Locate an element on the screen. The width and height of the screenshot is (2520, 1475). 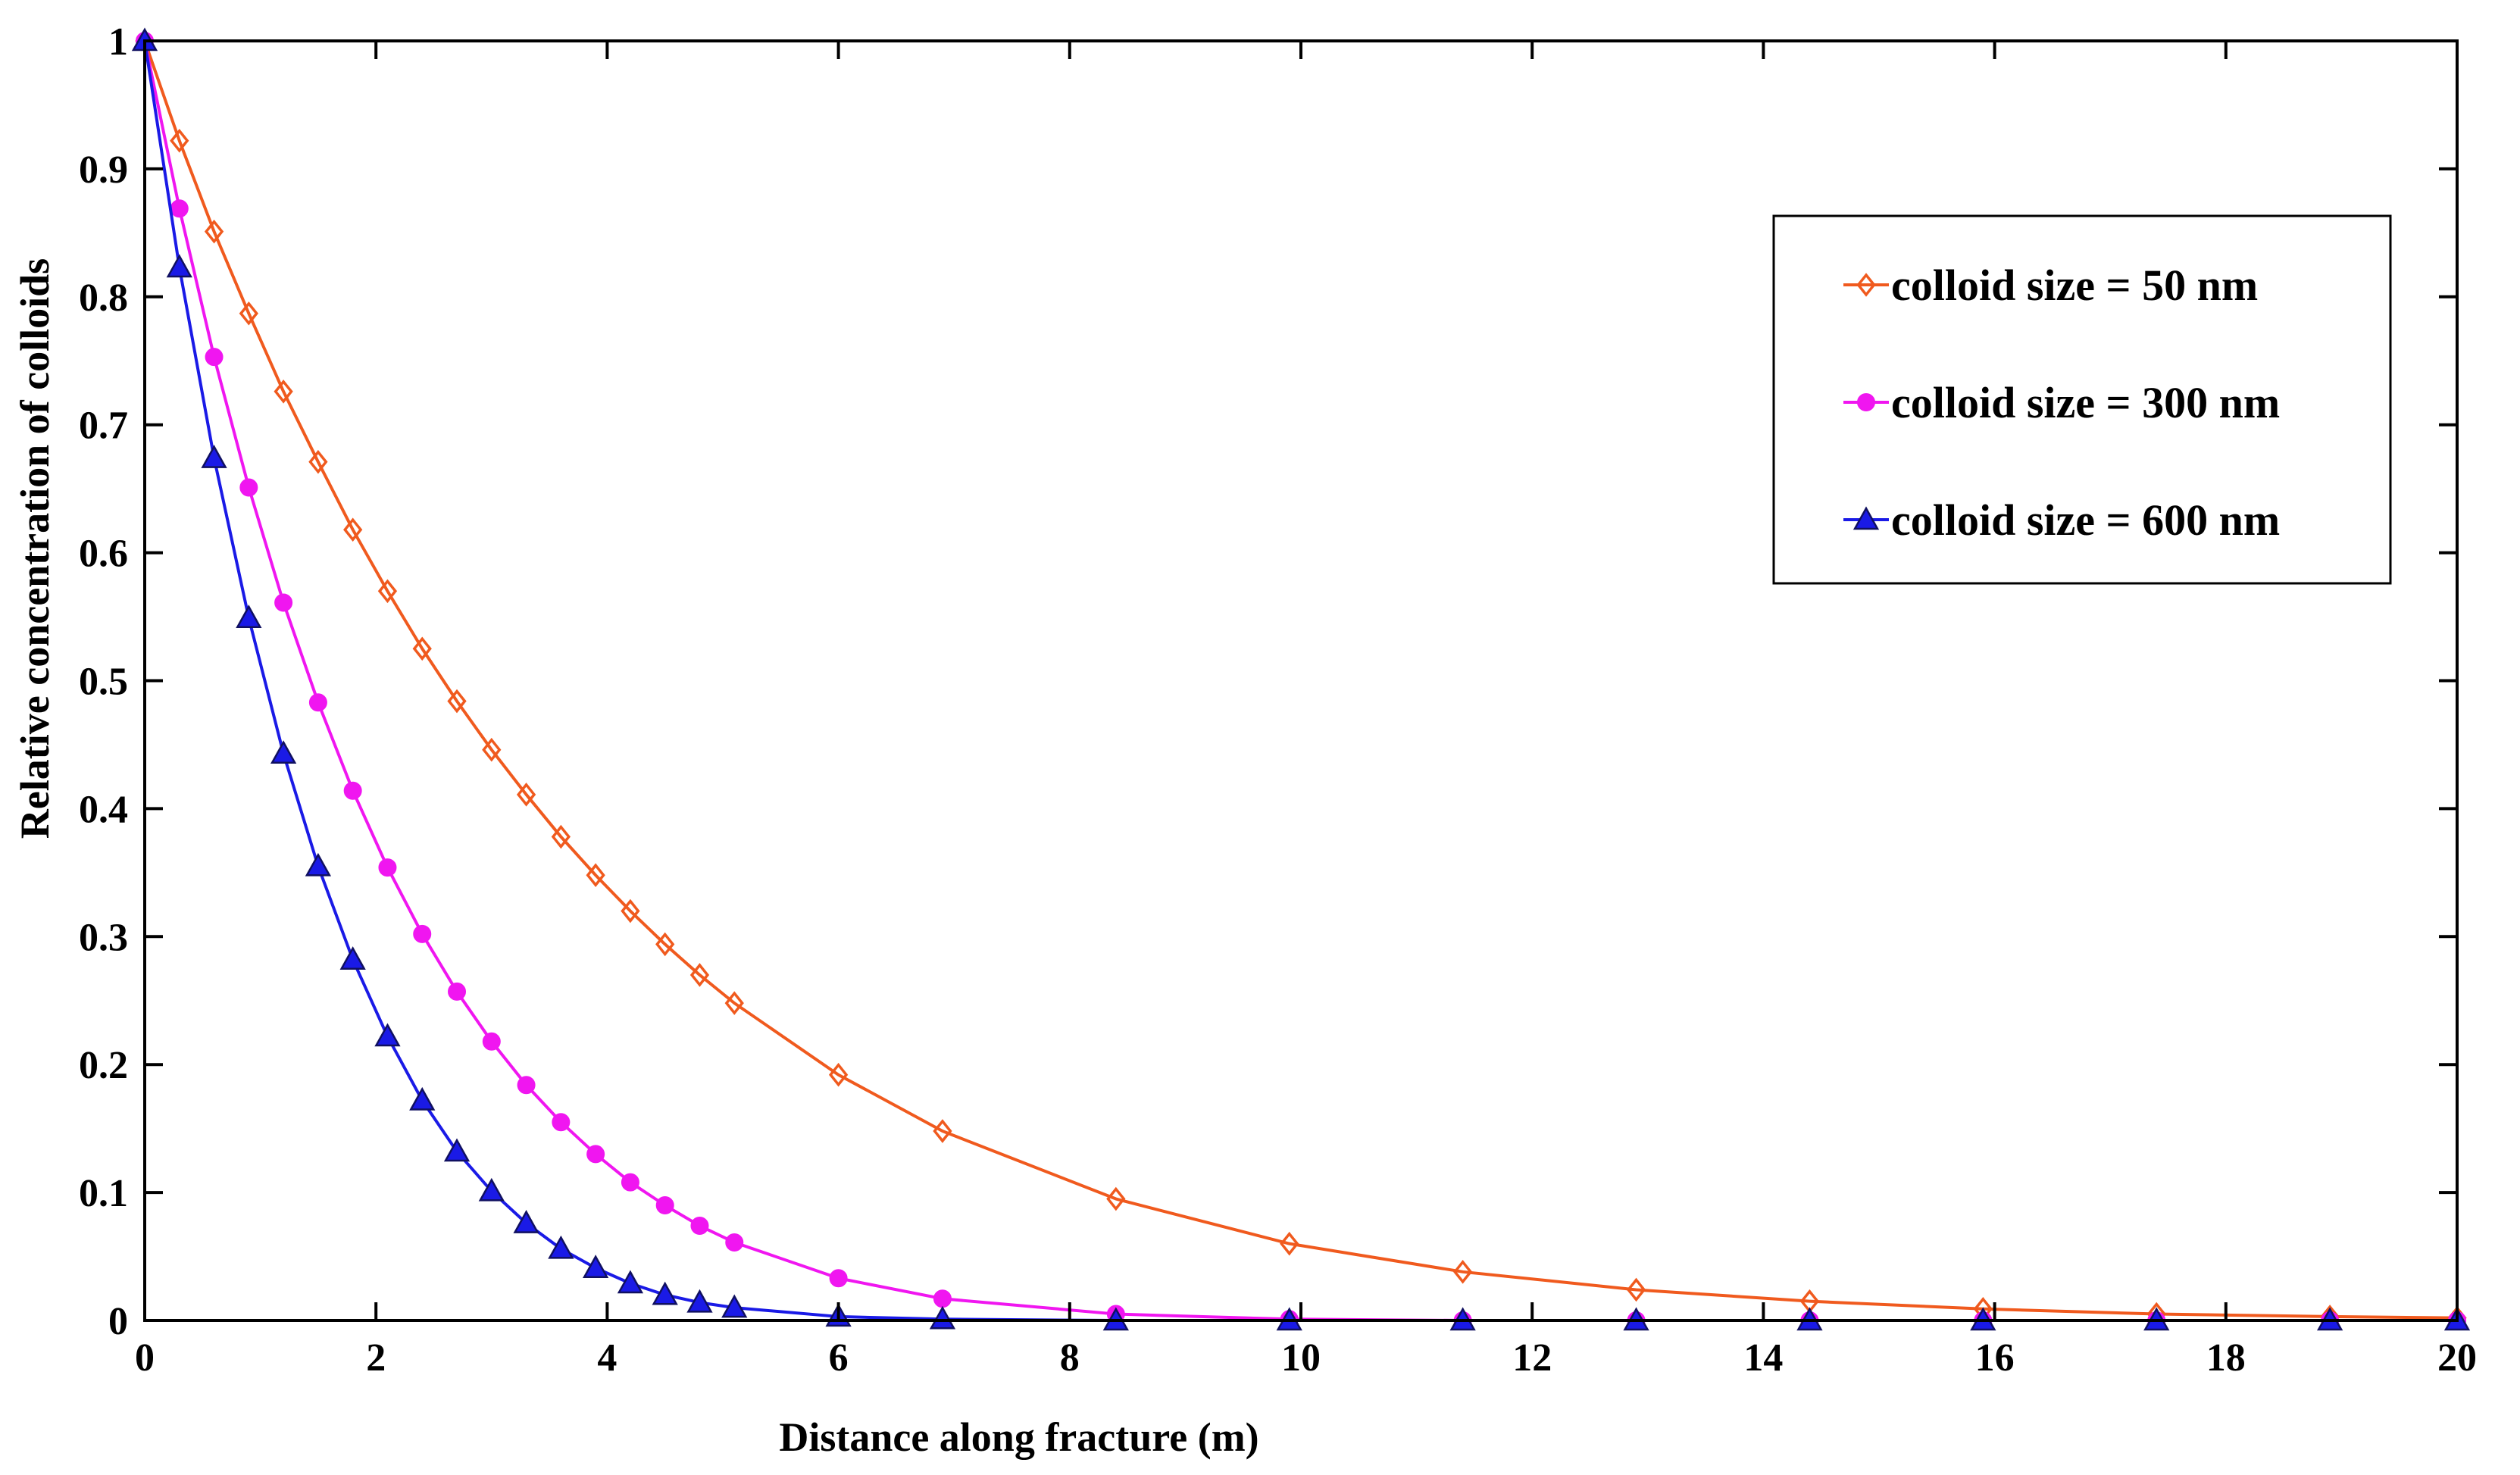
x-tick-label: 6 is located at coordinates (839, 1358).